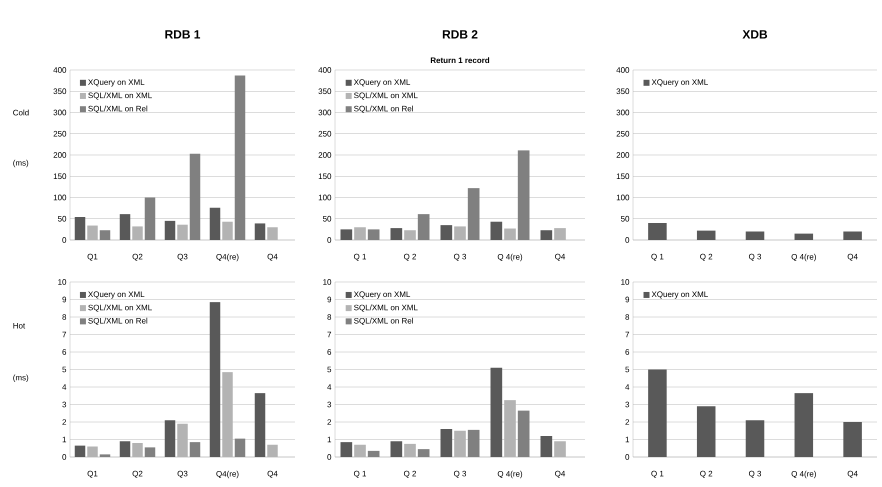  I want to click on chart-title: XDB, so click(755, 34).